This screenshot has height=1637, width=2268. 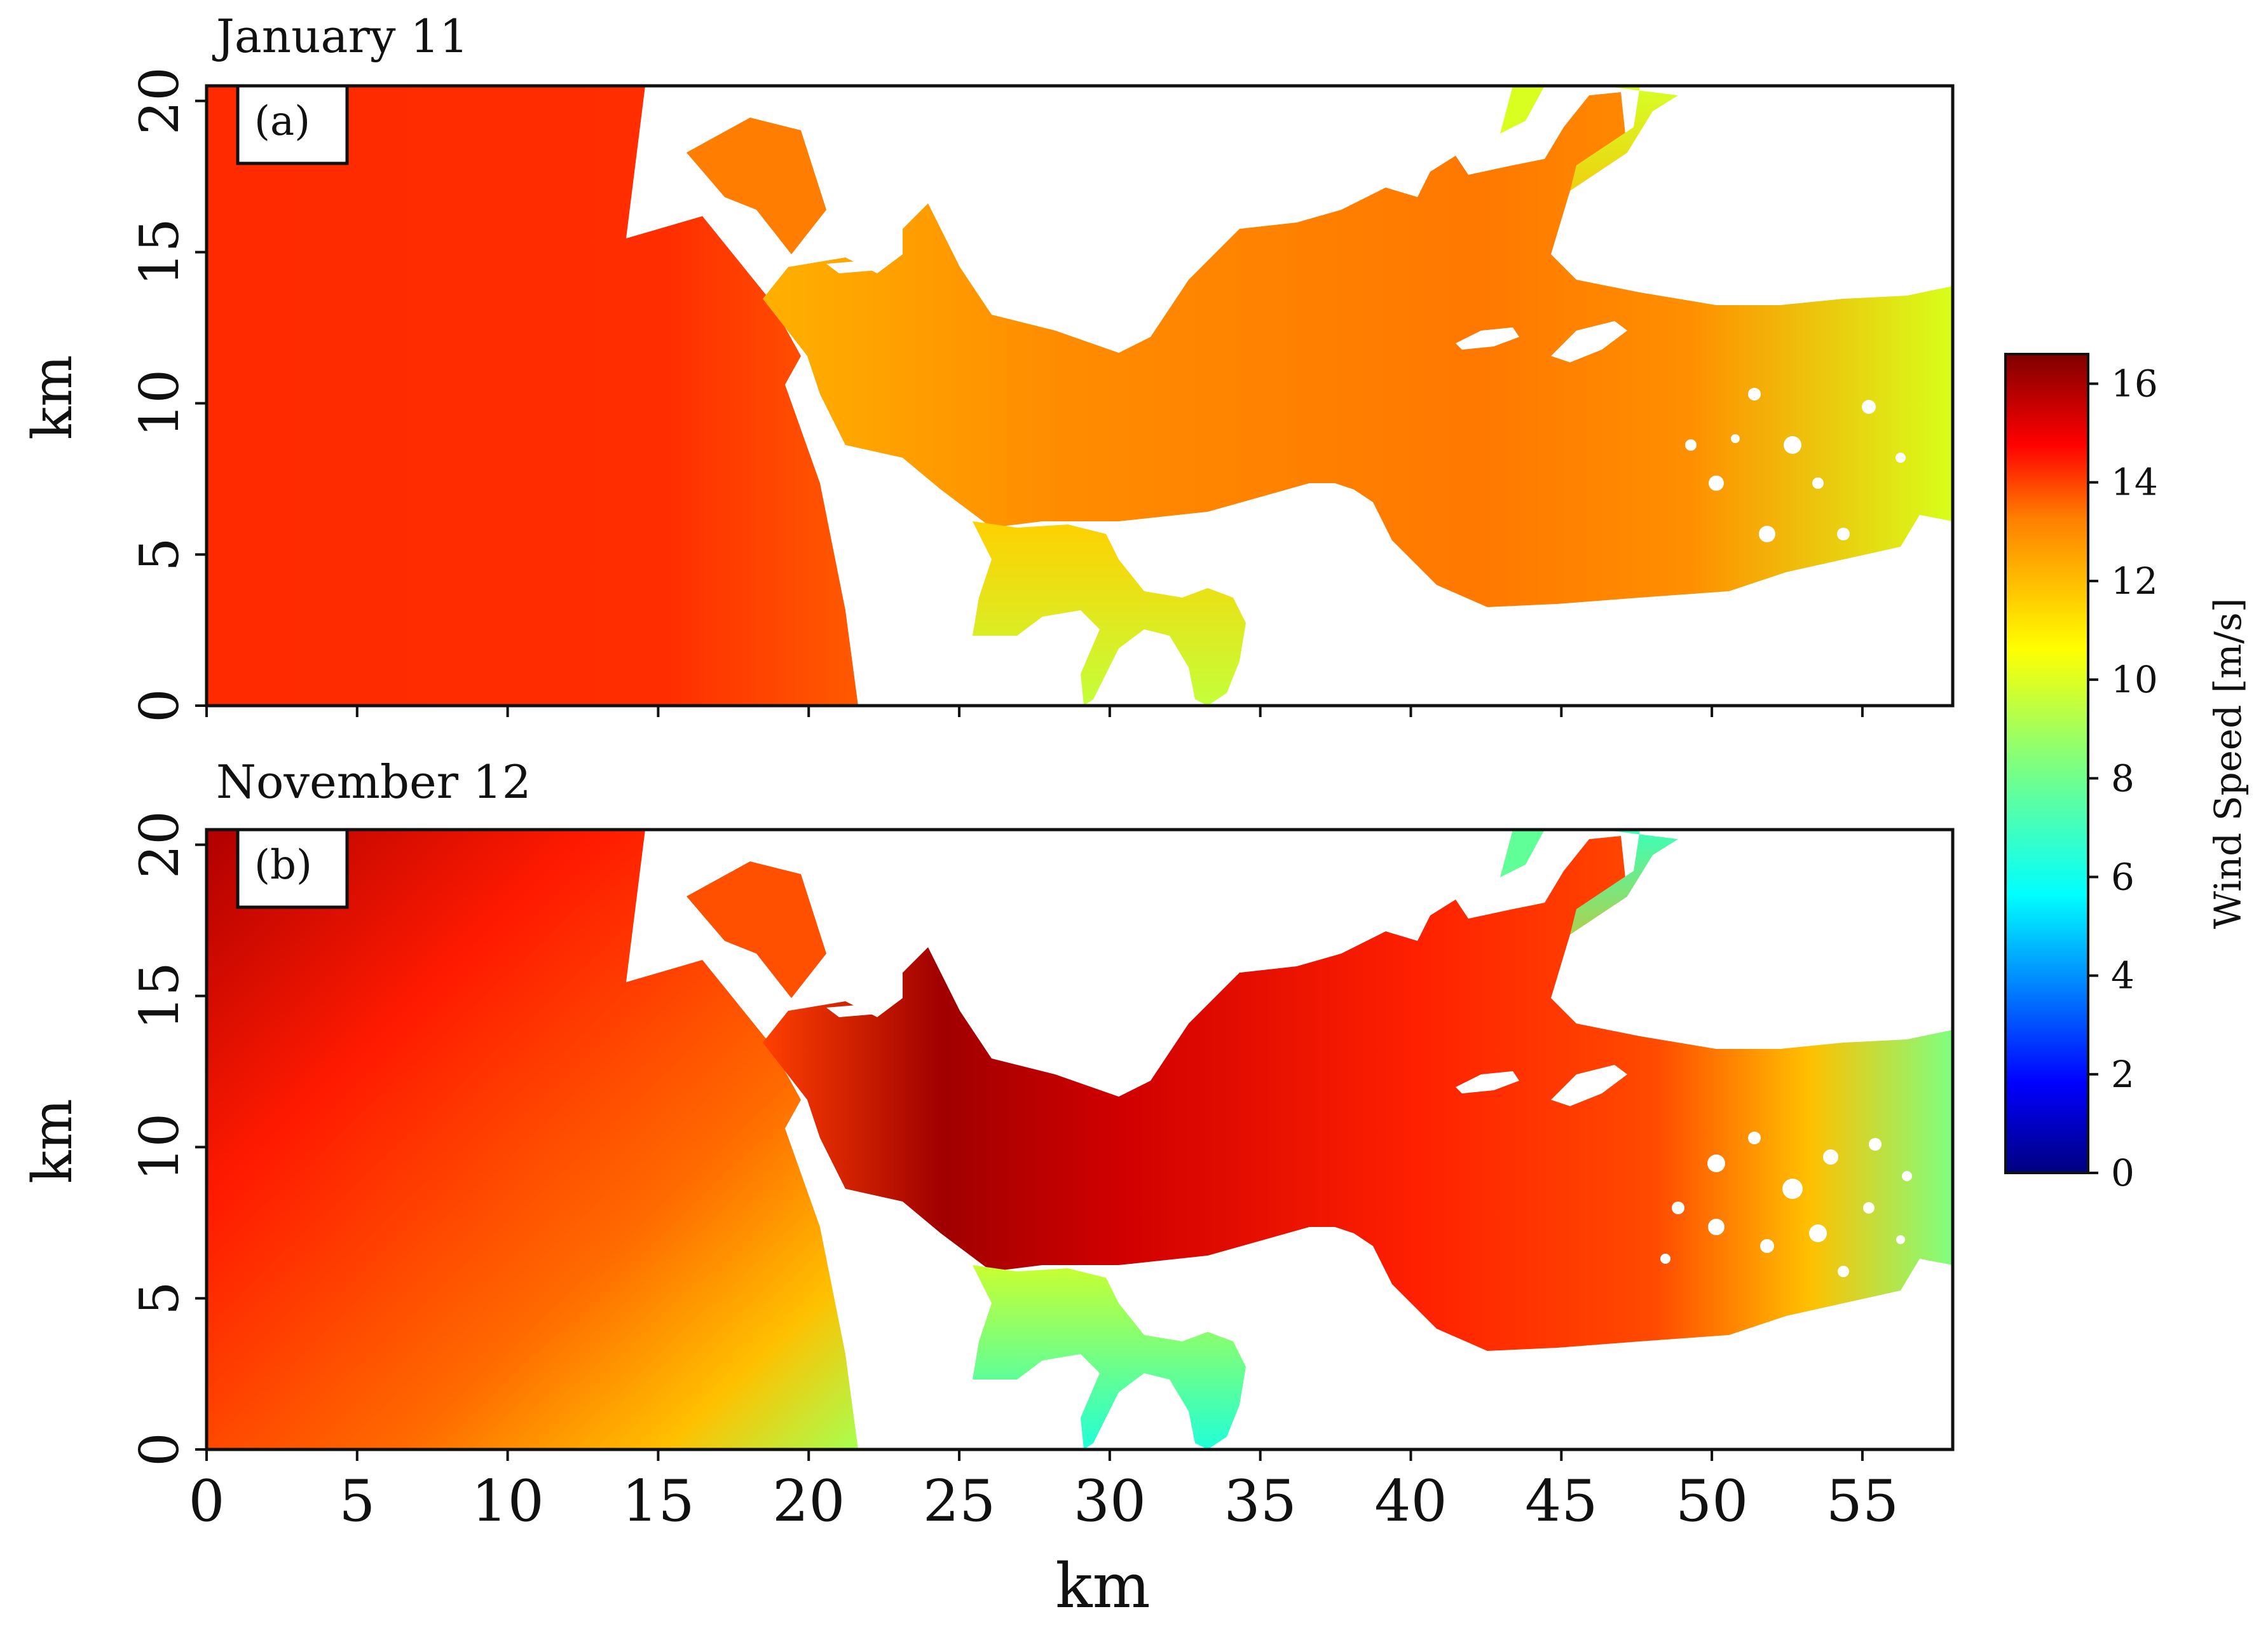 I want to click on colorbar-tick-label: 8, so click(x=2123, y=779).